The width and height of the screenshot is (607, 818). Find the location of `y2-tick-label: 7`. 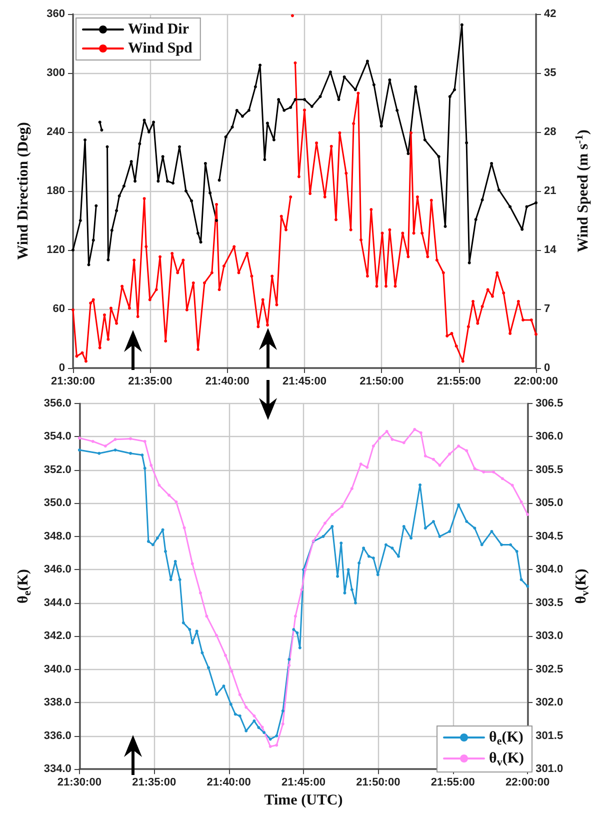

y2-tick-label: 7 is located at coordinates (547, 309).